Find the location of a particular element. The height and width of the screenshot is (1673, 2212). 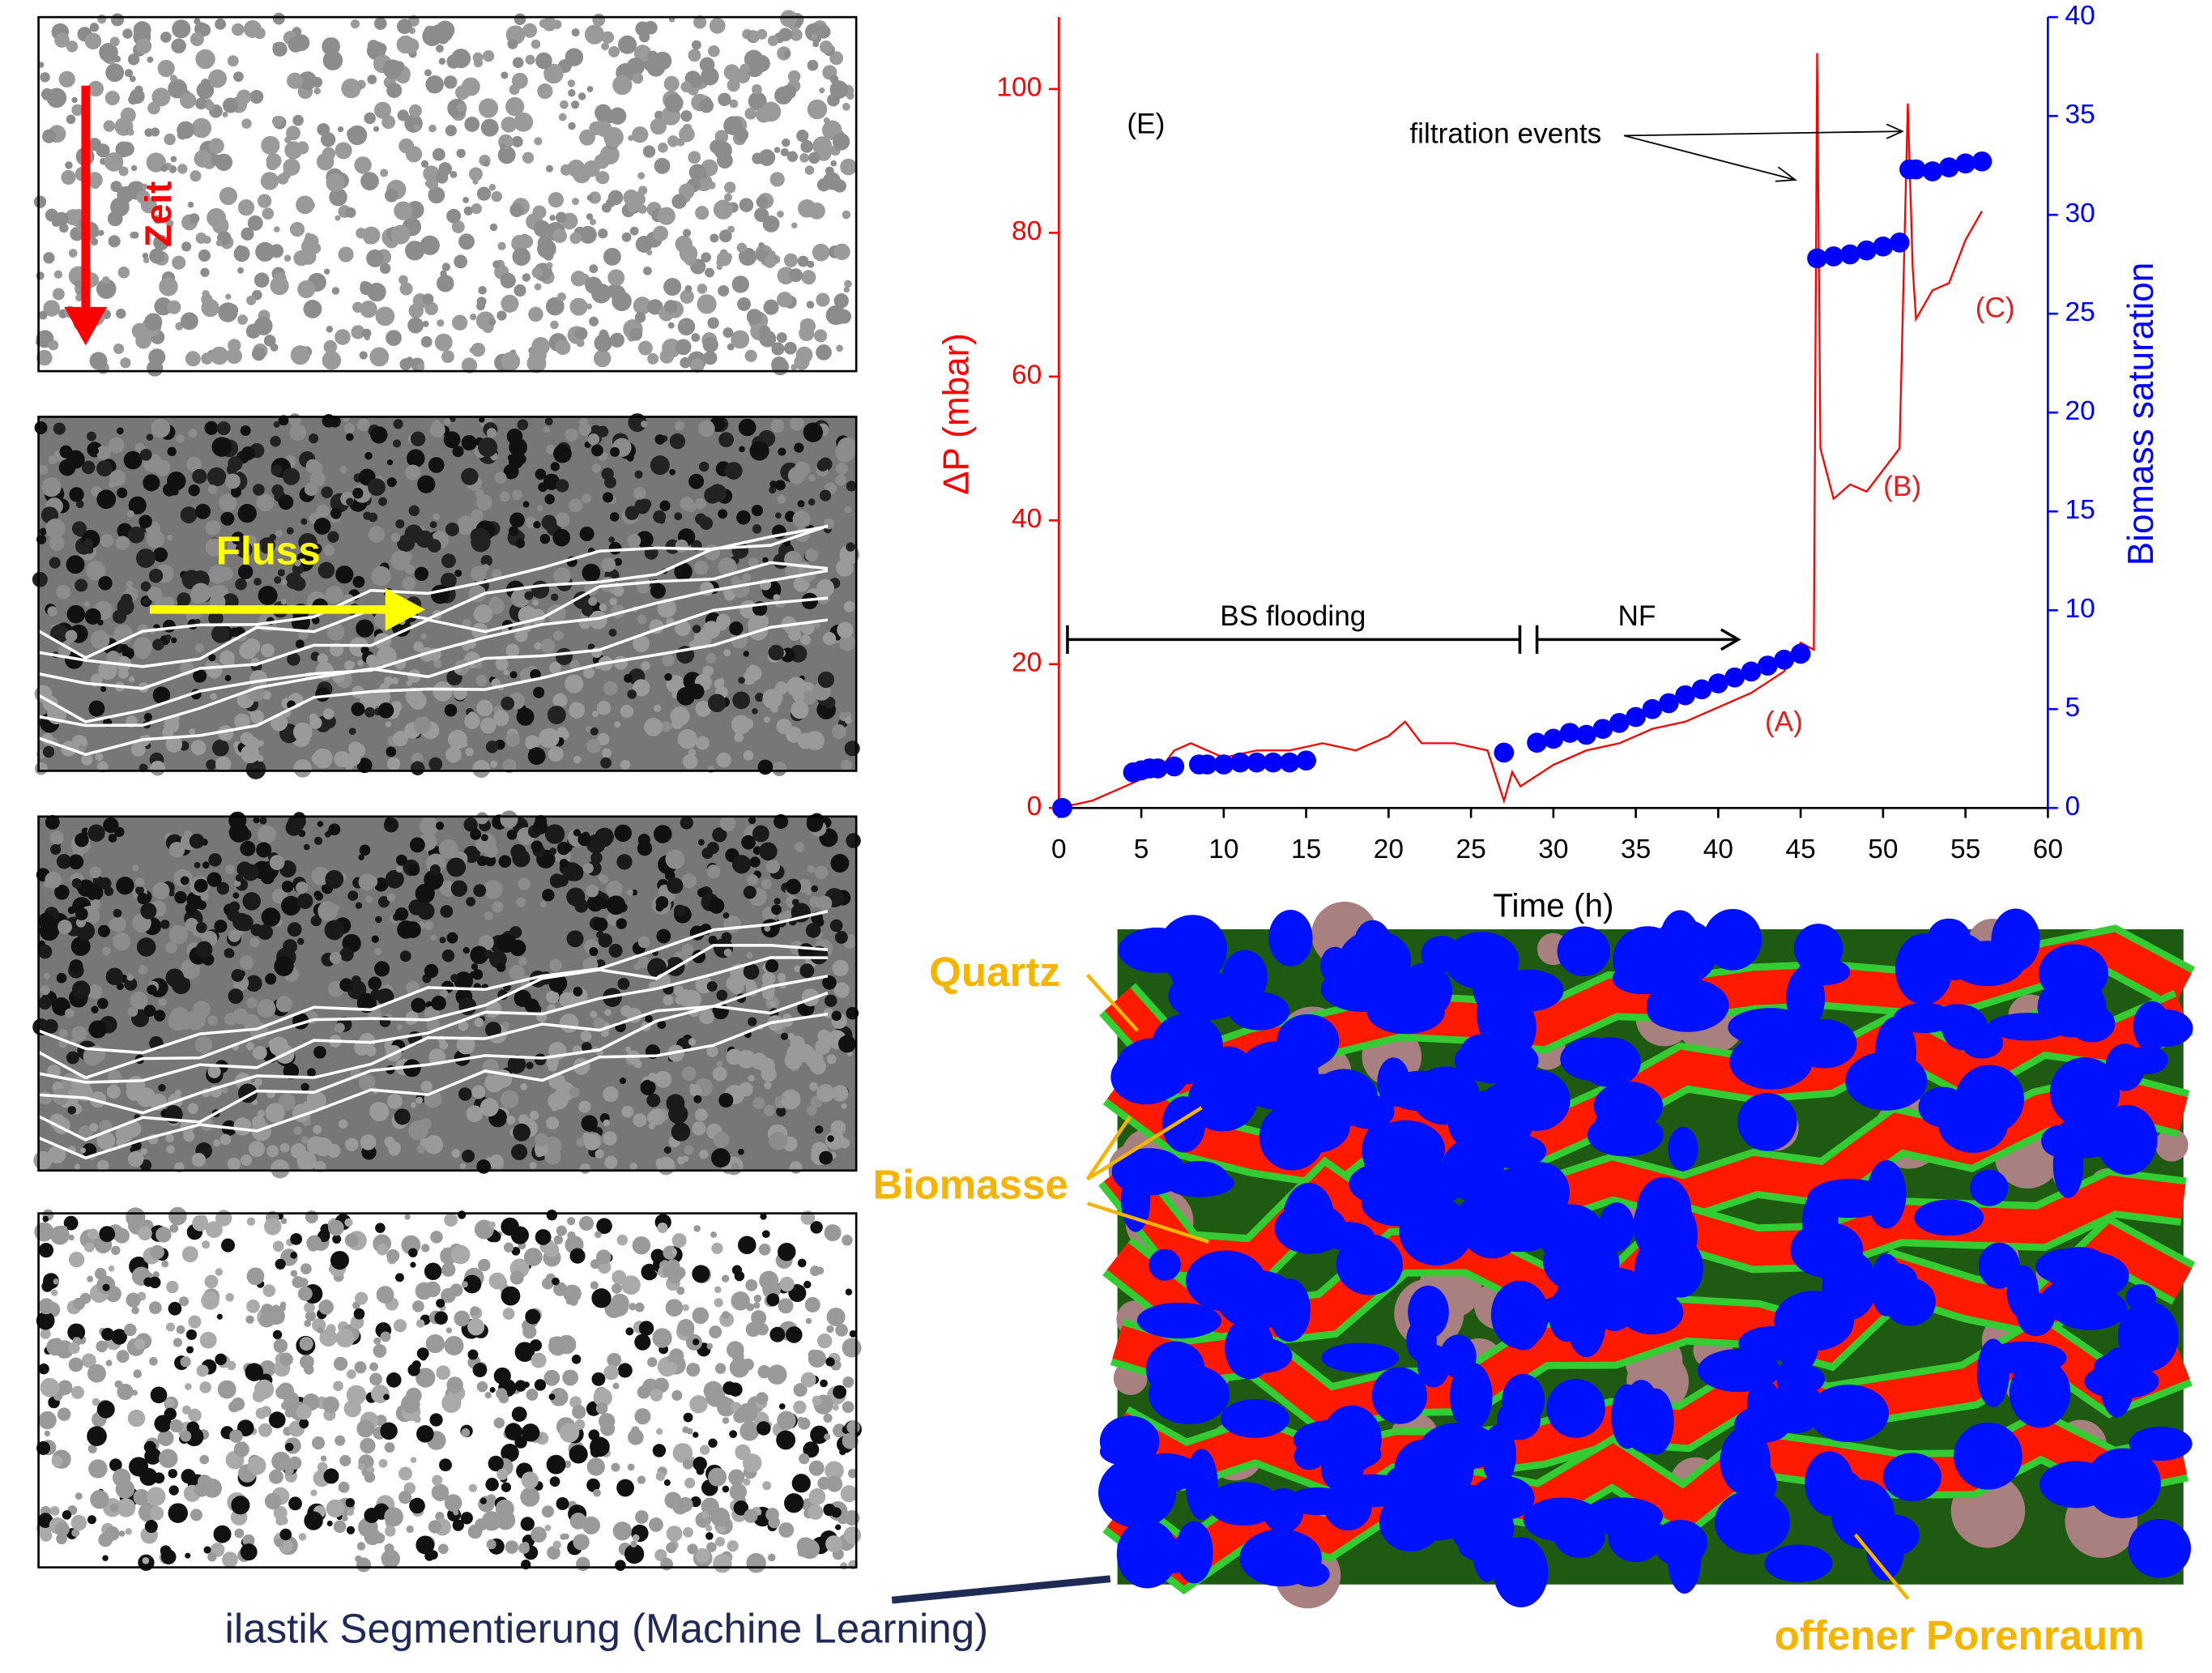

label-fluss: Fluss is located at coordinates (268, 551).